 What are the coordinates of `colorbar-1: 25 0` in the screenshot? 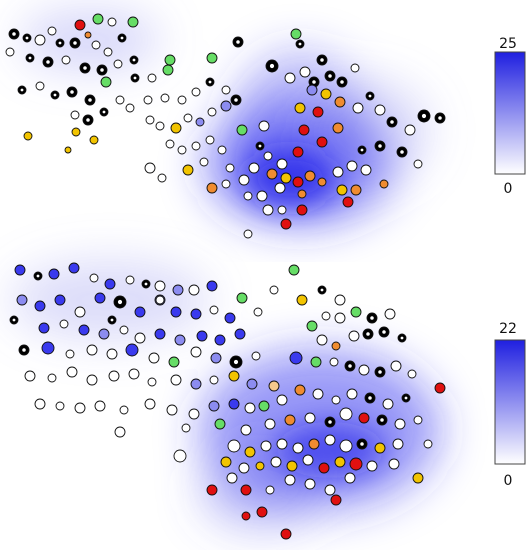 It's located at (510, 116).